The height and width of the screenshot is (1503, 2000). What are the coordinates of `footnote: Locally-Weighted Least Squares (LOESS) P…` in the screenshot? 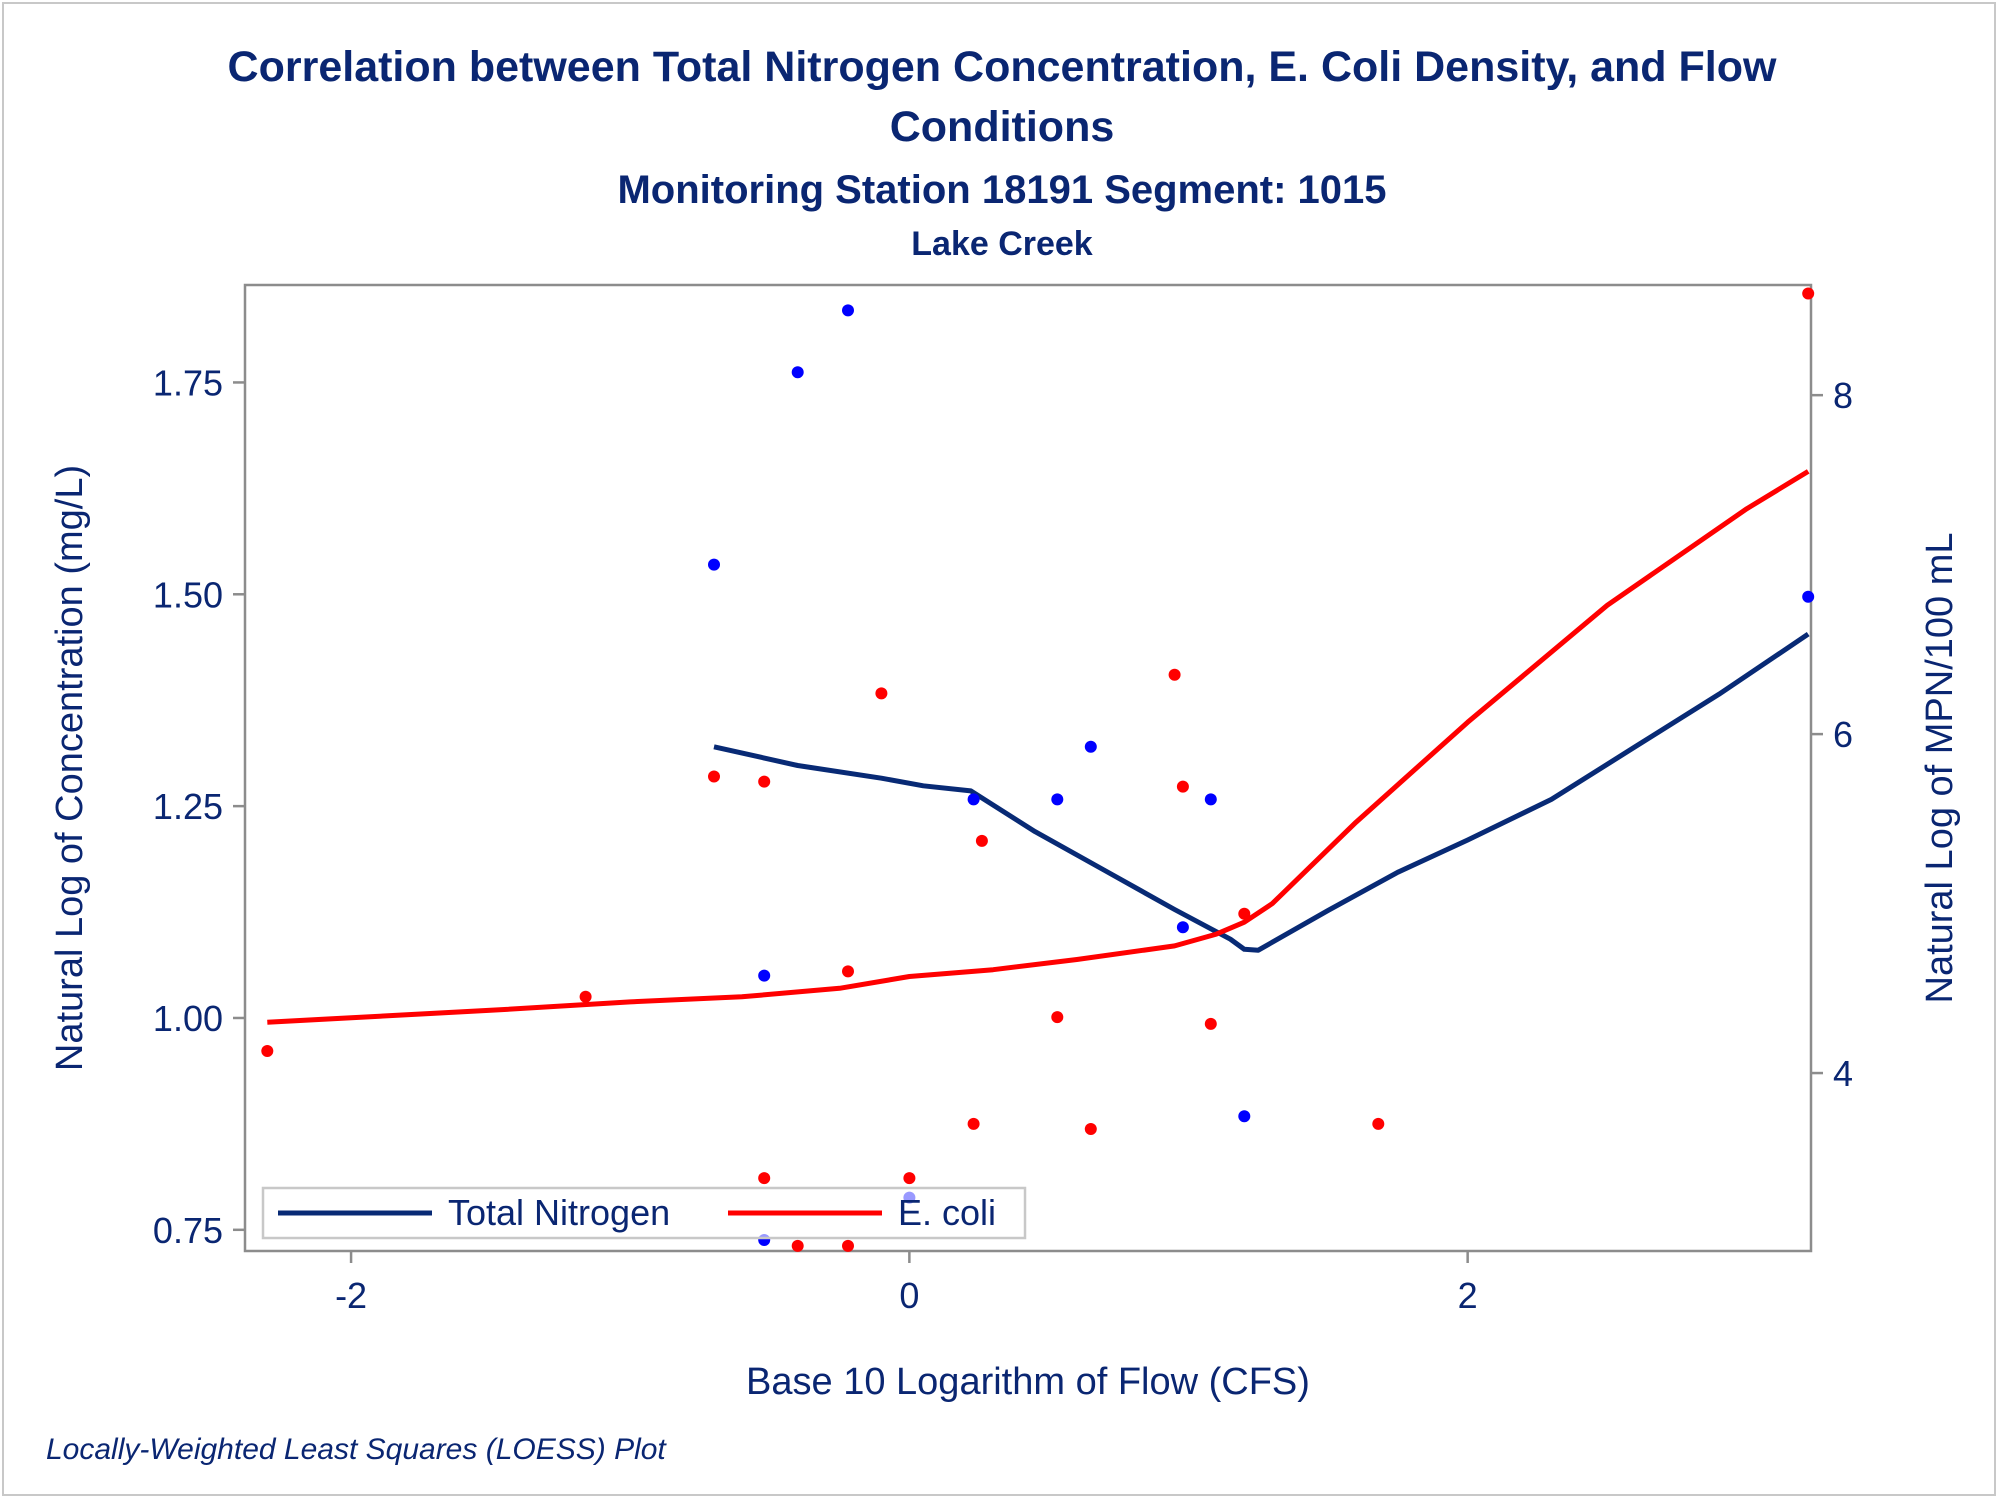 It's located at (356, 1449).